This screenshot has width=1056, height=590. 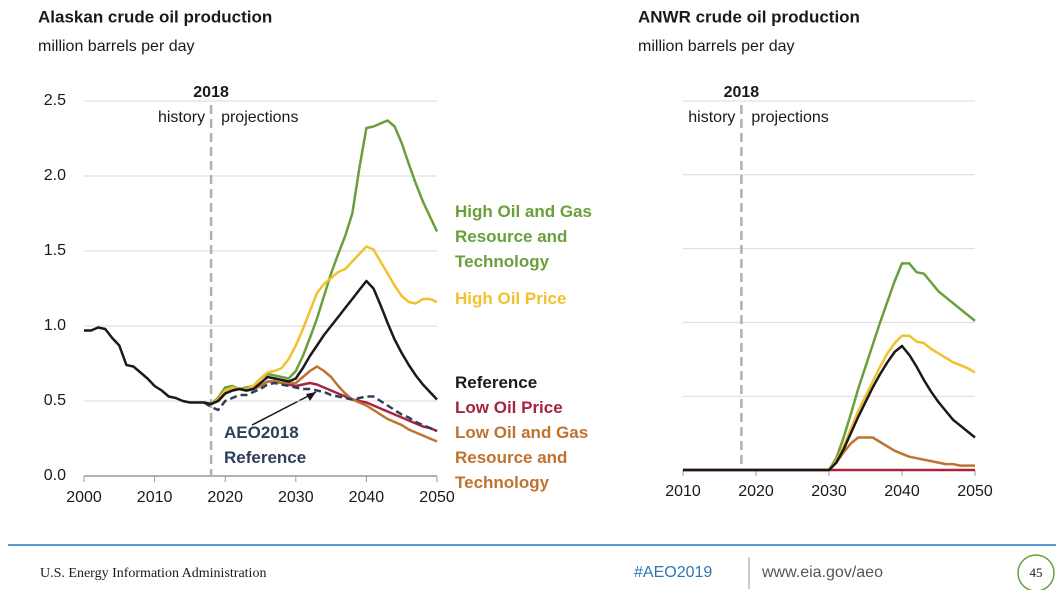 I want to click on page-badge, so click(x=1036, y=572).